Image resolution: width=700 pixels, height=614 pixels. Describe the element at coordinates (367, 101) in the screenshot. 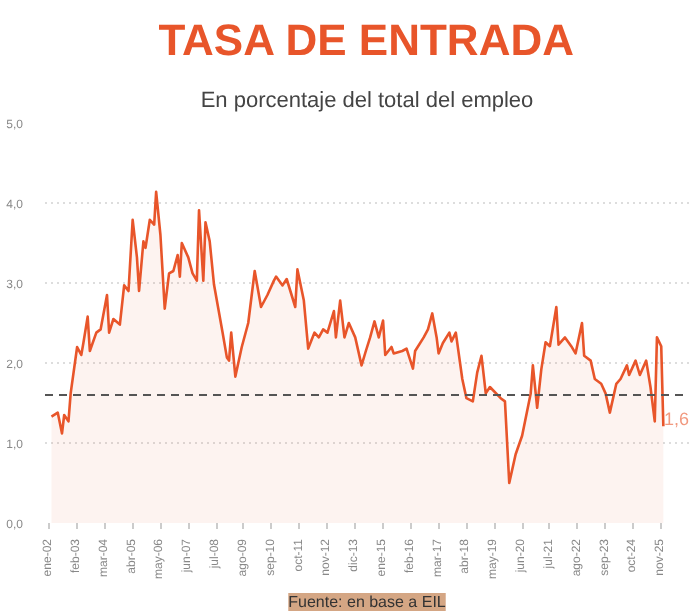

I see `chart-subtitle: En porcentaje del total del empleo` at that location.